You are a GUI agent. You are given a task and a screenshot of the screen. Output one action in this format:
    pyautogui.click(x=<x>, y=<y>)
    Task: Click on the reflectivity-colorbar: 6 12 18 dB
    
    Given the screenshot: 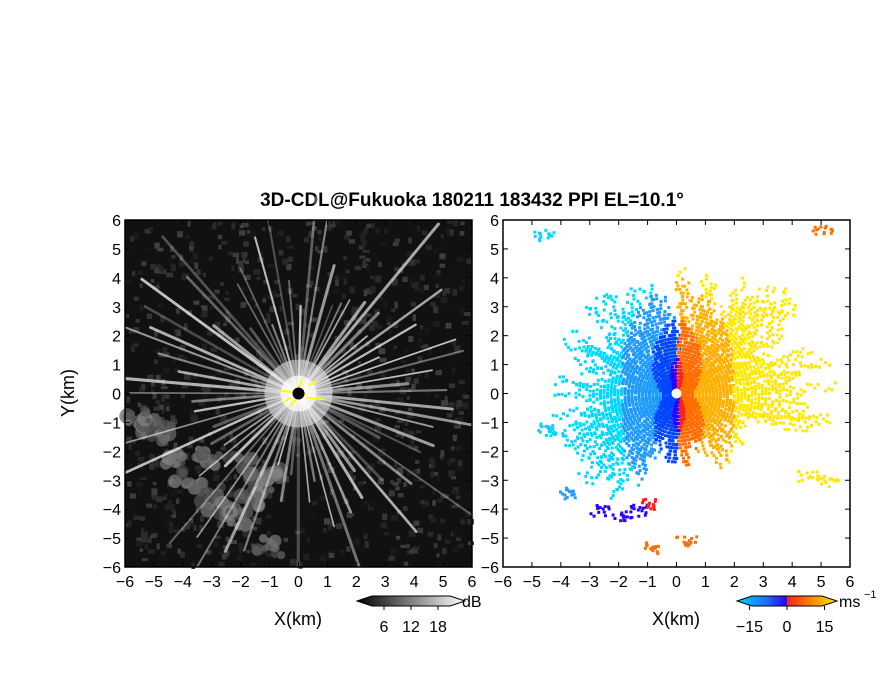 What is the action you would take?
    pyautogui.click(x=418, y=615)
    